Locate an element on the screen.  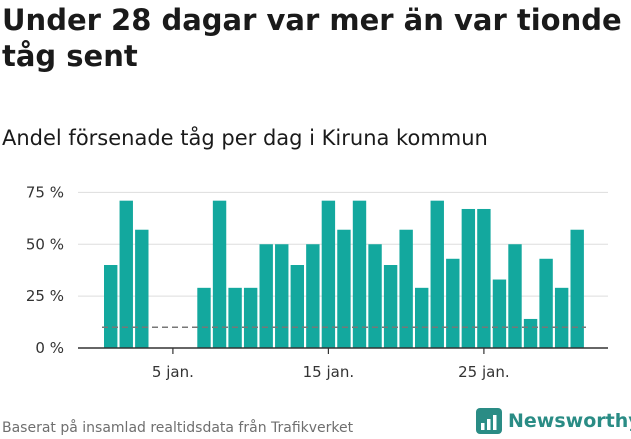
brand-name: Newsworthy is located at coordinates (569, 421).